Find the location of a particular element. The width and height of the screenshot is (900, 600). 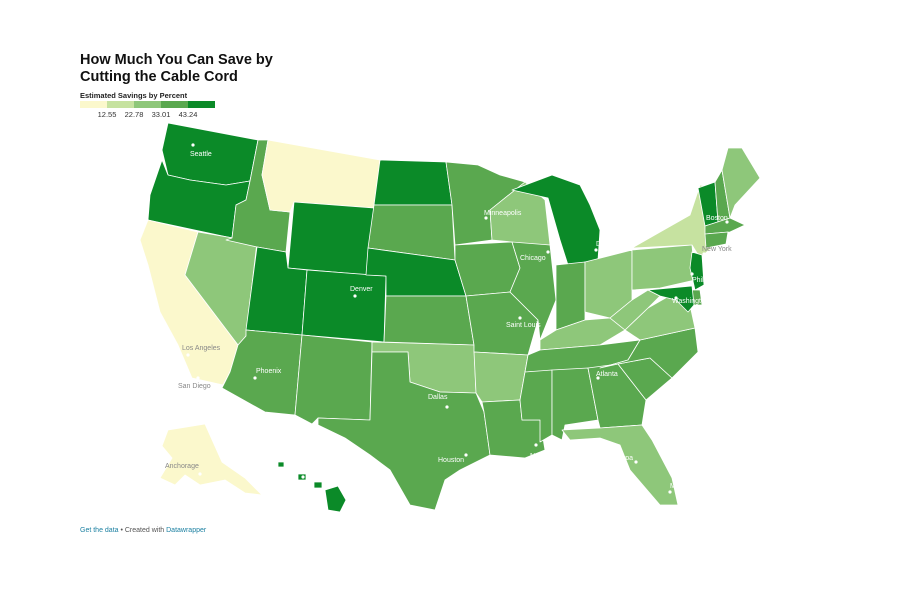

city-chicago: Chicago is located at coordinates (535, 256).